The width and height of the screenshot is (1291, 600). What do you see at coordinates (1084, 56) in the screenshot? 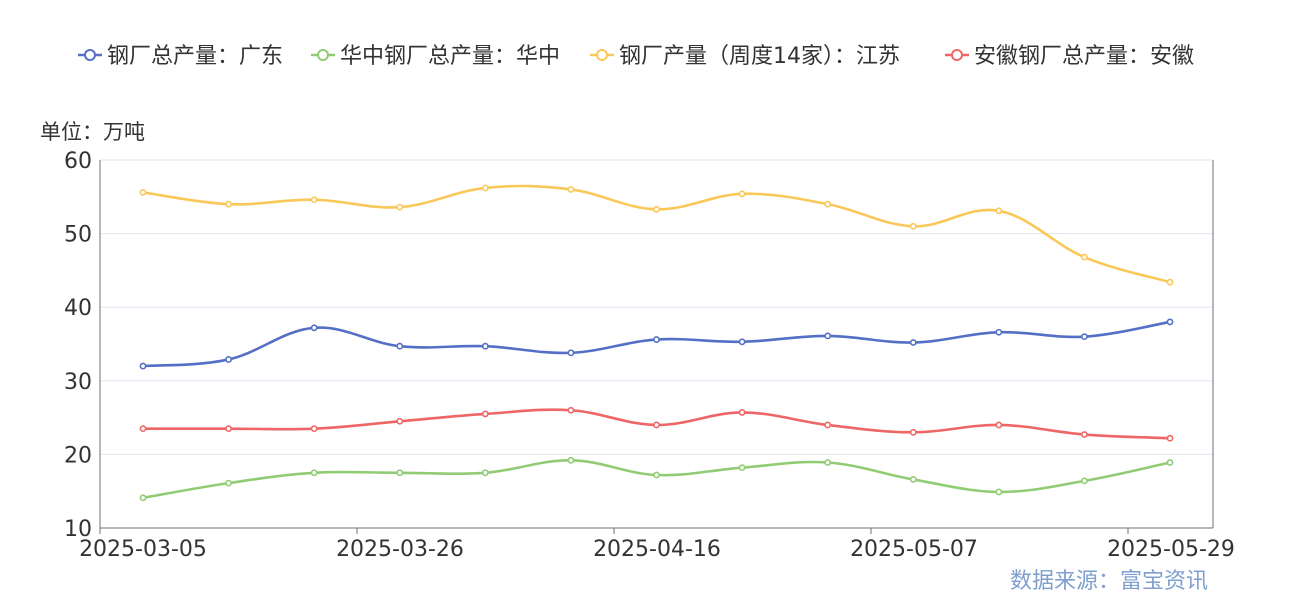
I see `legend-label: 安徽钢厂总产量：安徽` at bounding box center [1084, 56].